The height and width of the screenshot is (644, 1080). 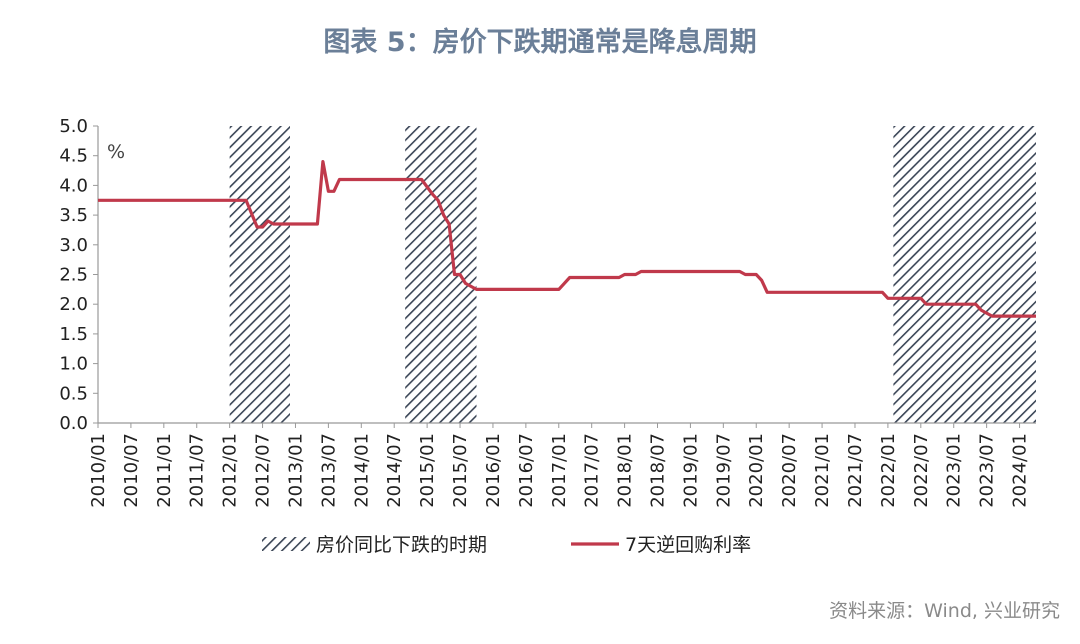 I want to click on x-tick-label: 2011/01, so click(x=164, y=470).